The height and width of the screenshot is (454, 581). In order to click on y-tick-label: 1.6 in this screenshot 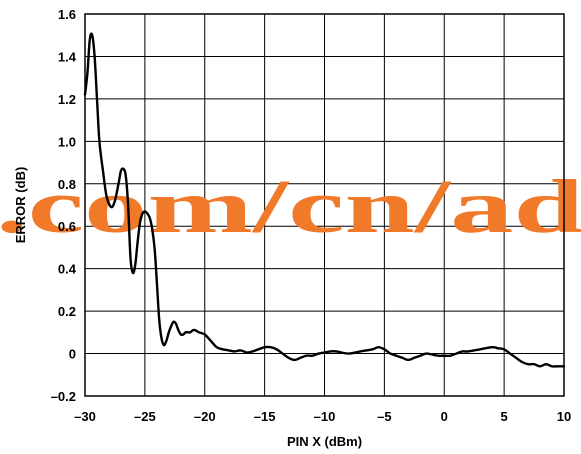, I will do `click(67, 14)`.